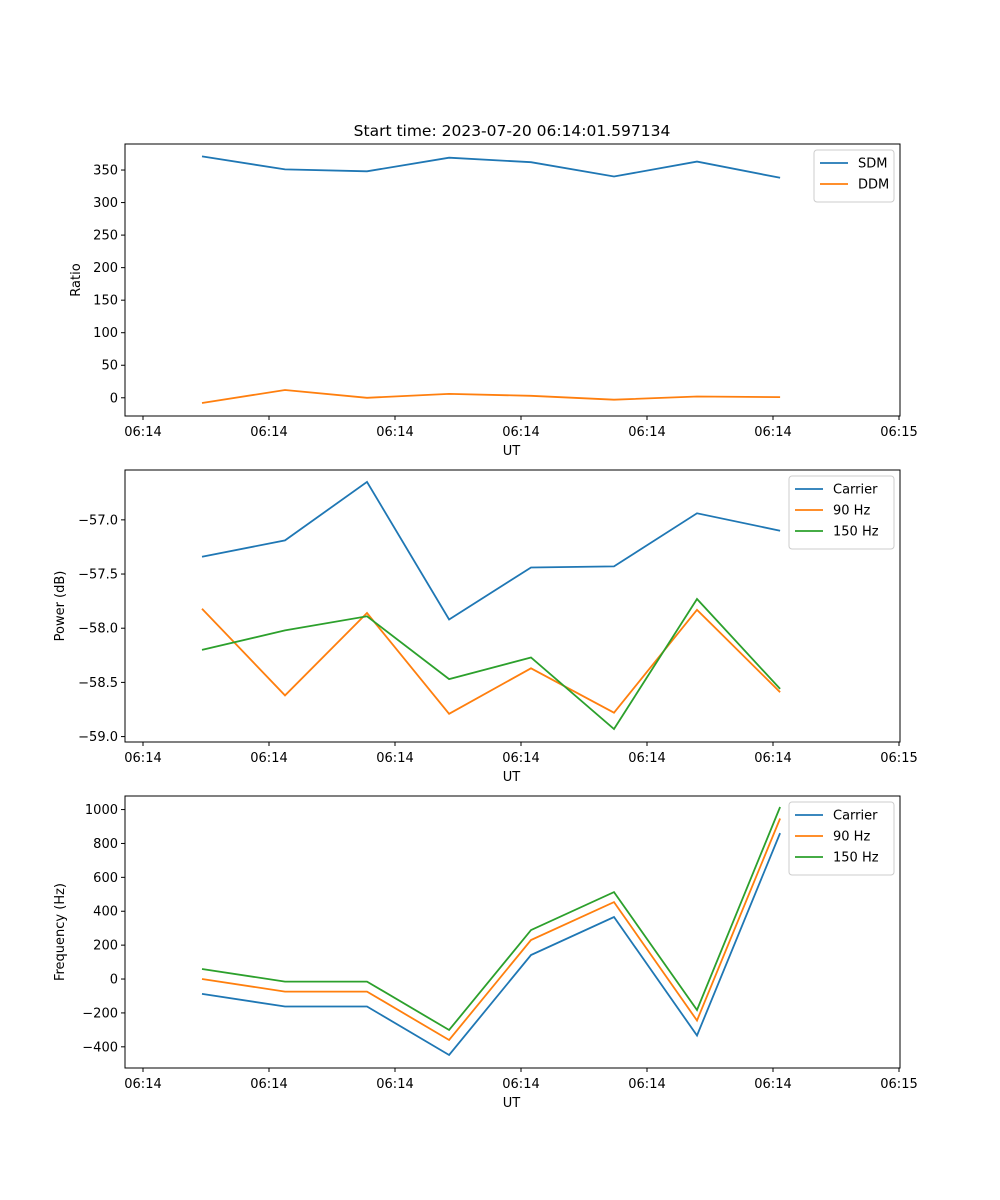 The width and height of the screenshot is (1000, 1200). Describe the element at coordinates (512, 131) in the screenshot. I see `chart-title: Start time: 2023-07-20 06:14:01.597134` at that location.